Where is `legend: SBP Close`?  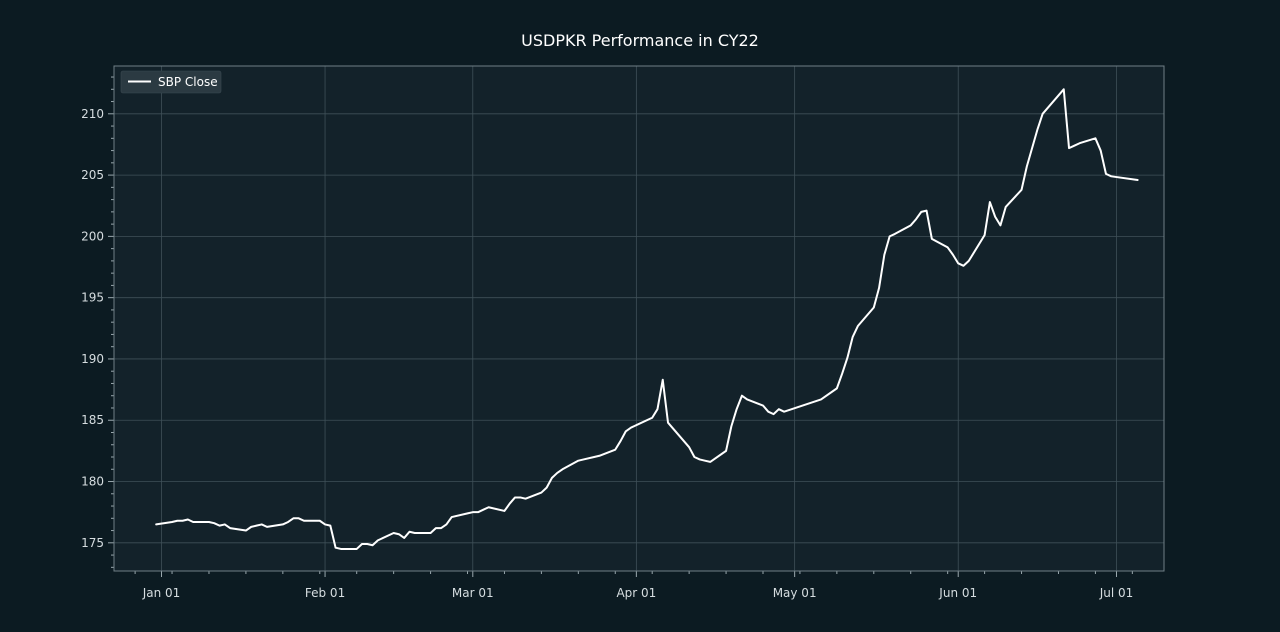
legend: SBP Close is located at coordinates (171, 82).